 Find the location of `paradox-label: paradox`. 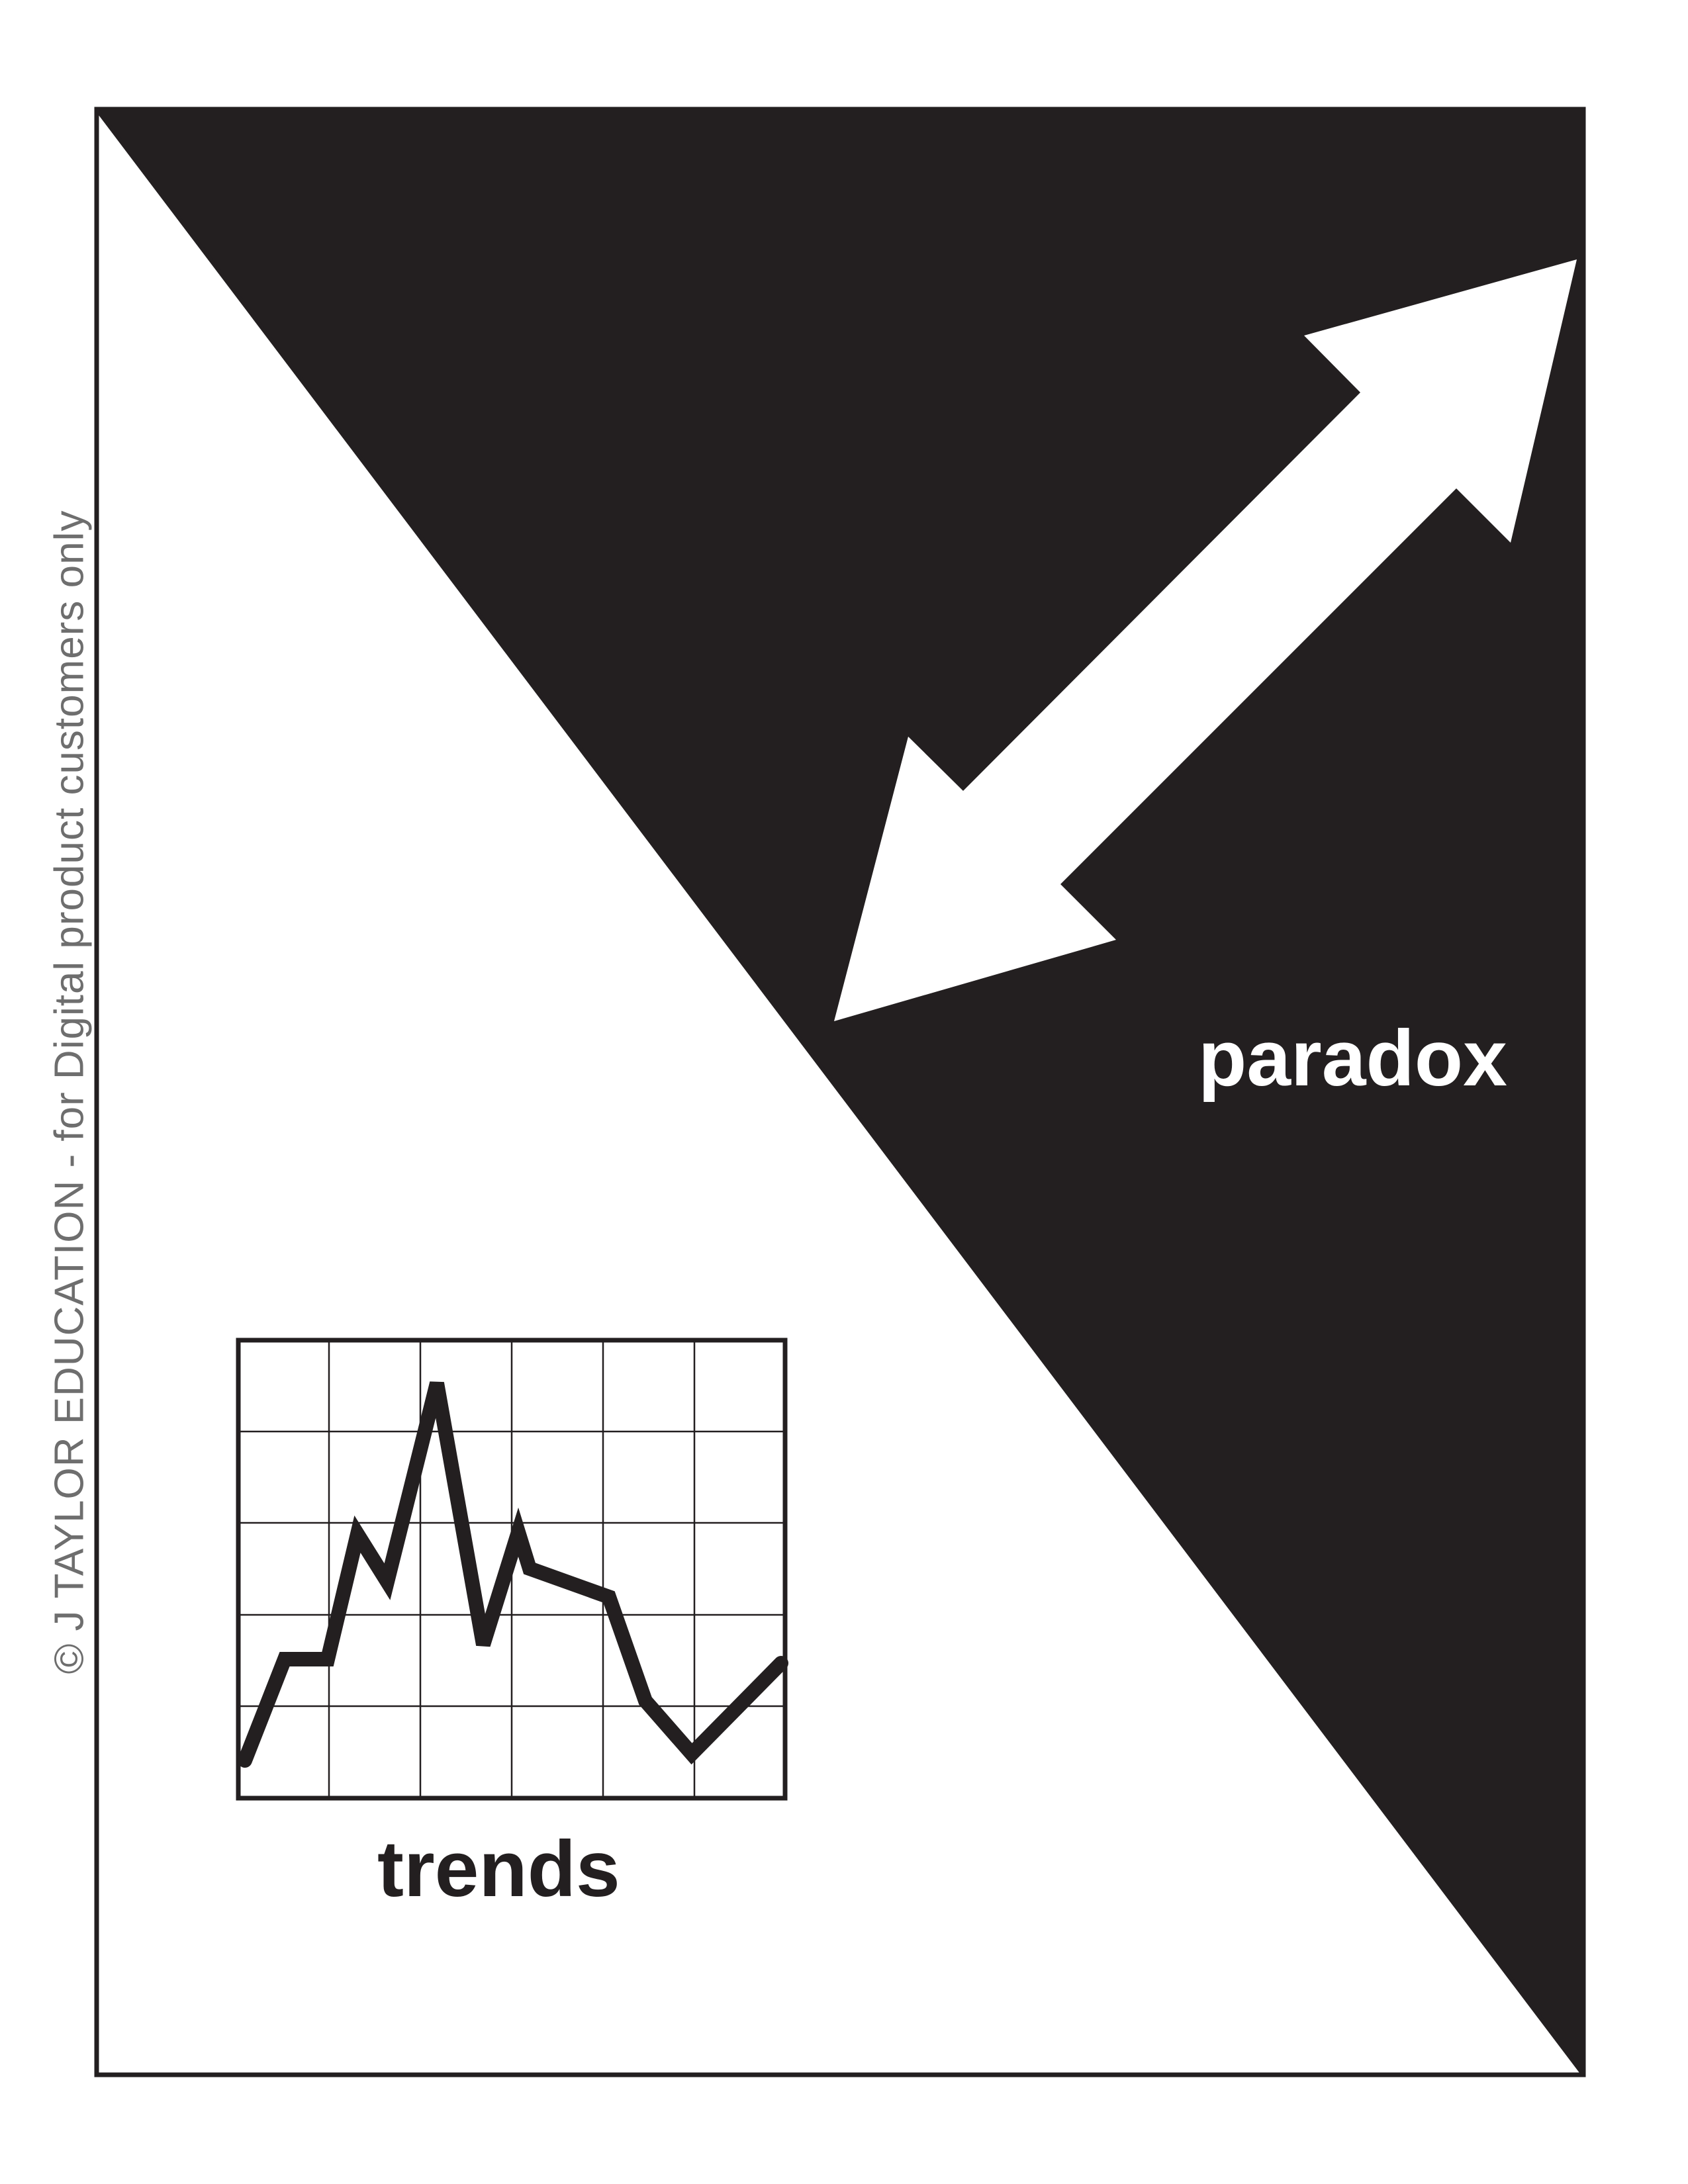

paradox-label: paradox is located at coordinates (1352, 1058).